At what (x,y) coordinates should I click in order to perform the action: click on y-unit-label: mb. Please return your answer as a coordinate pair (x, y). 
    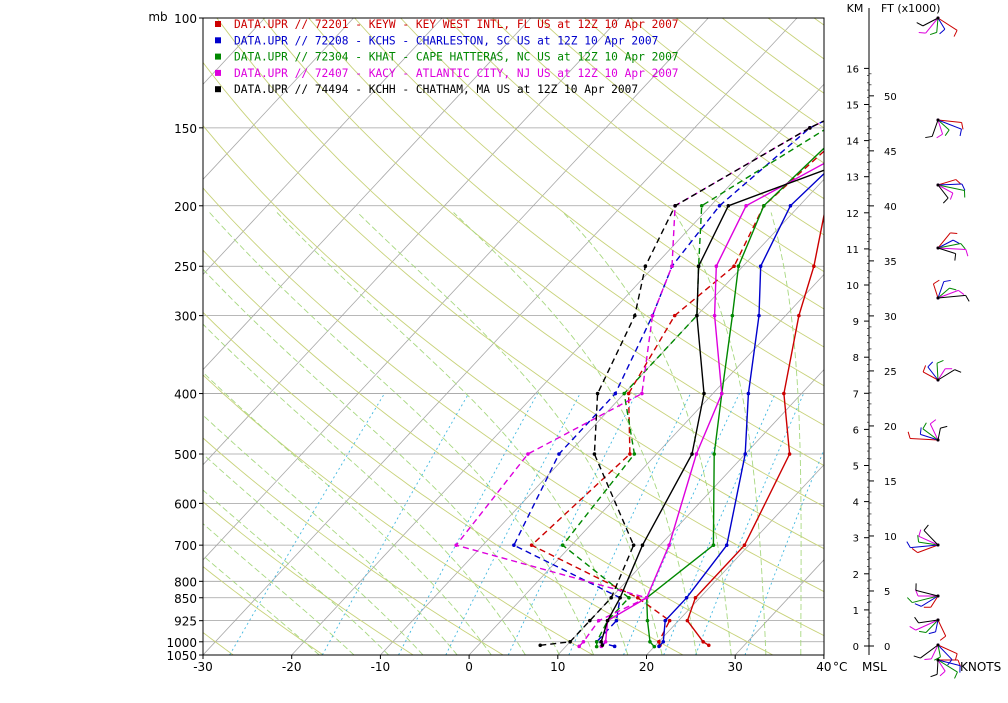
    Looking at the image, I should click on (157, 17).